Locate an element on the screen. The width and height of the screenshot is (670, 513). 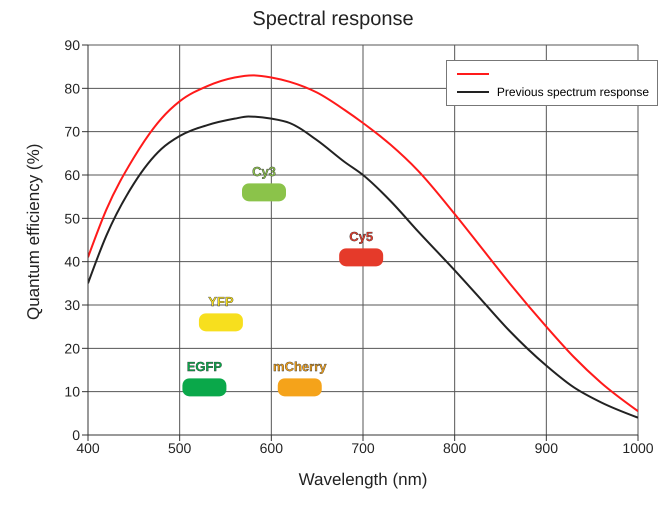
series-label: mCherry is located at coordinates (300, 366).